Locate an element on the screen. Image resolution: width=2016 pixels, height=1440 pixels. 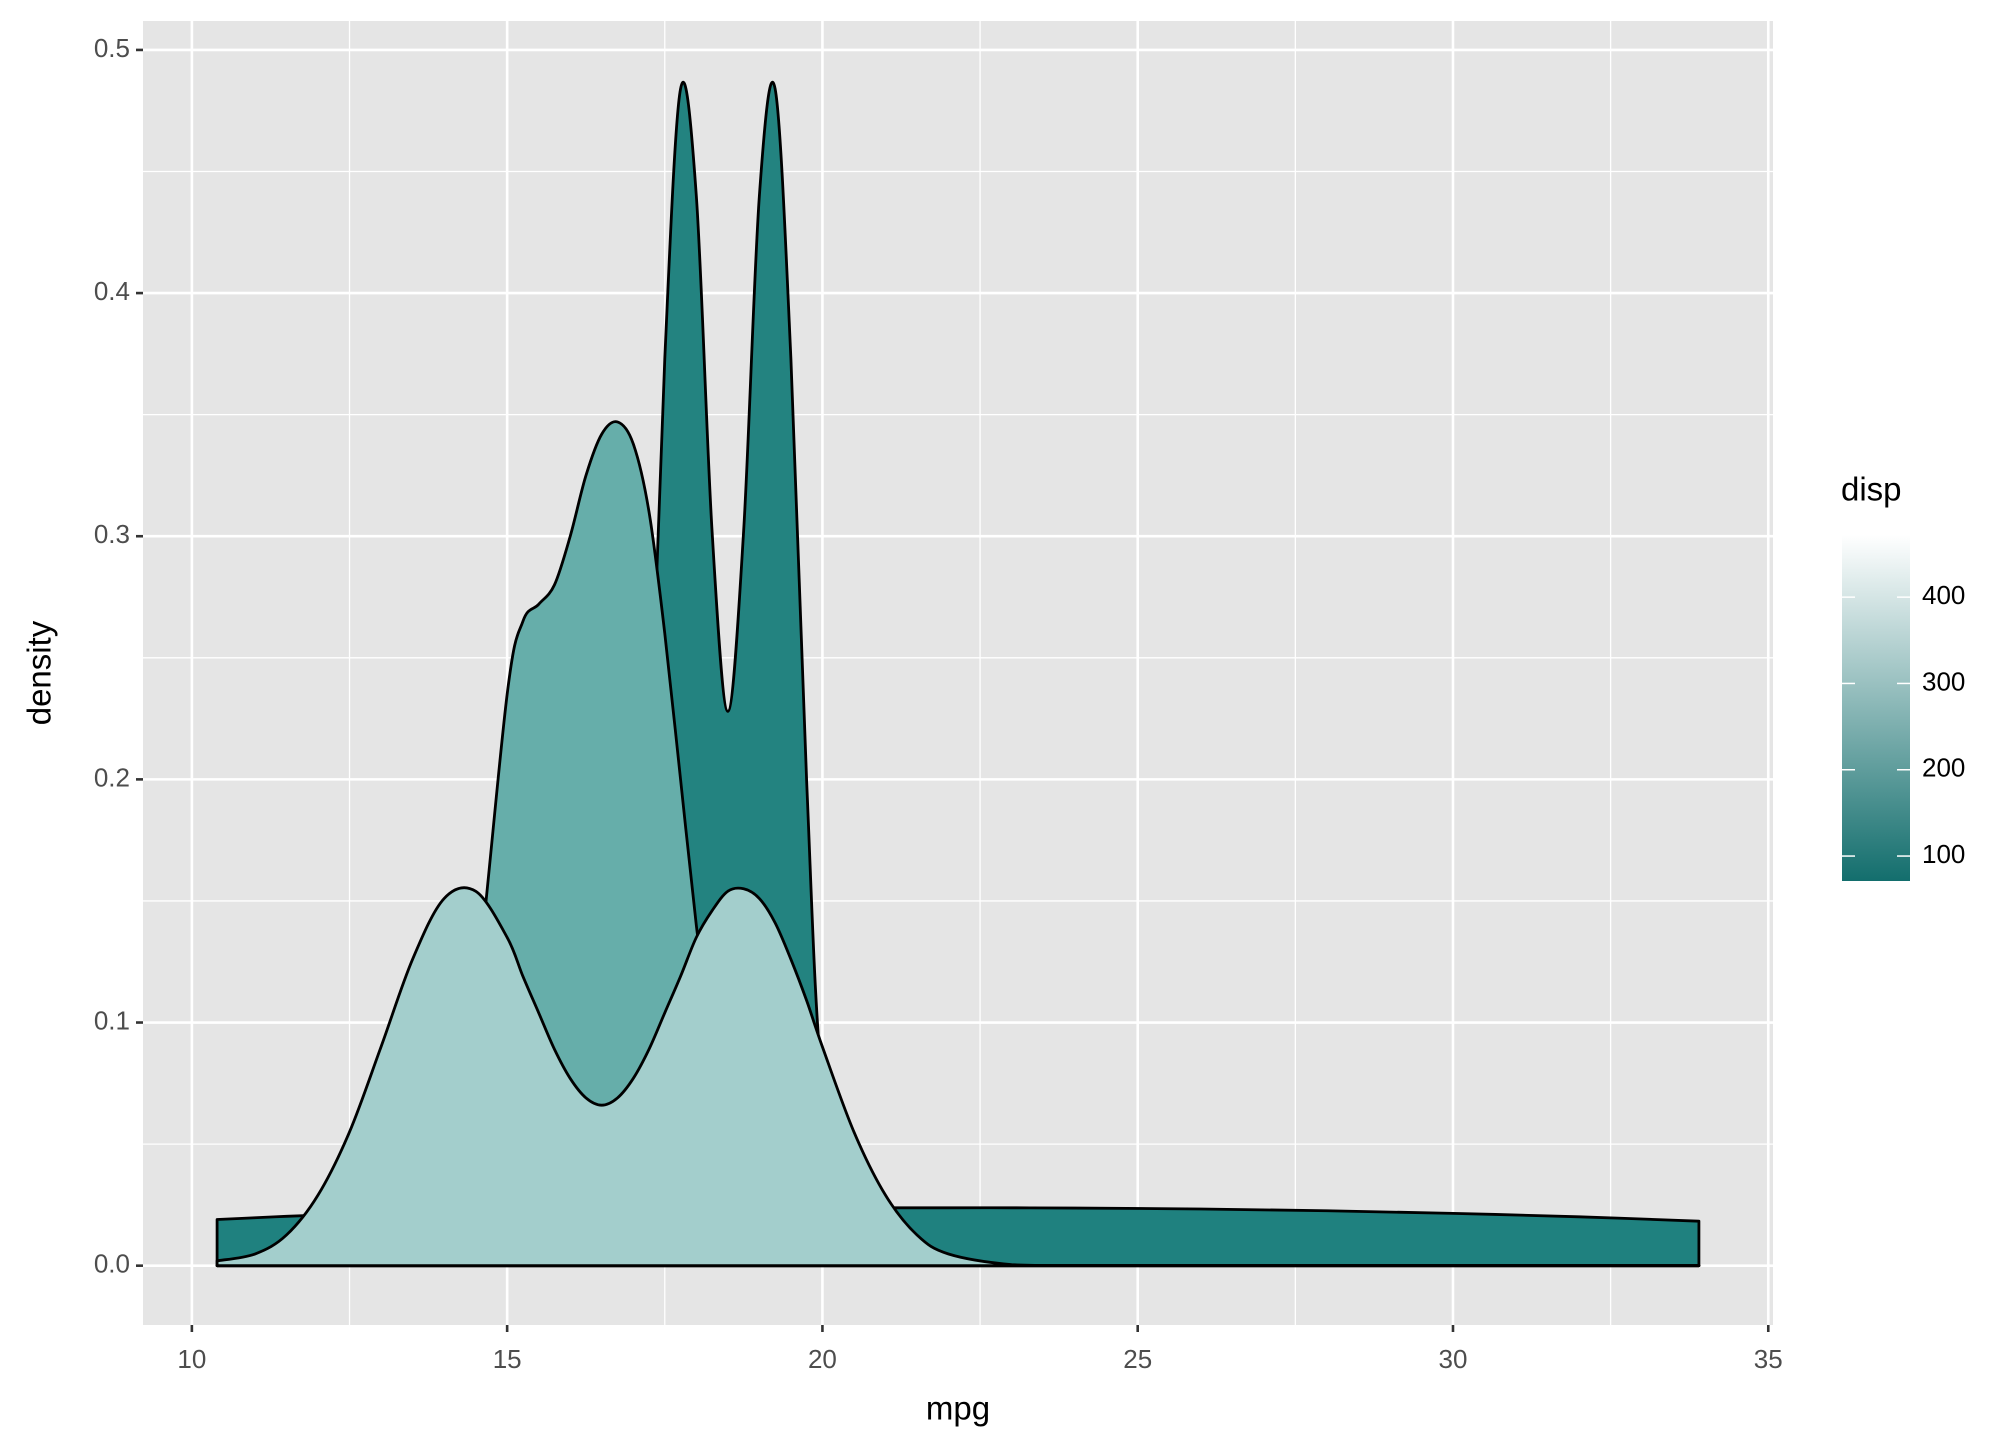
x-axis-title: mpg is located at coordinates (958, 1408).